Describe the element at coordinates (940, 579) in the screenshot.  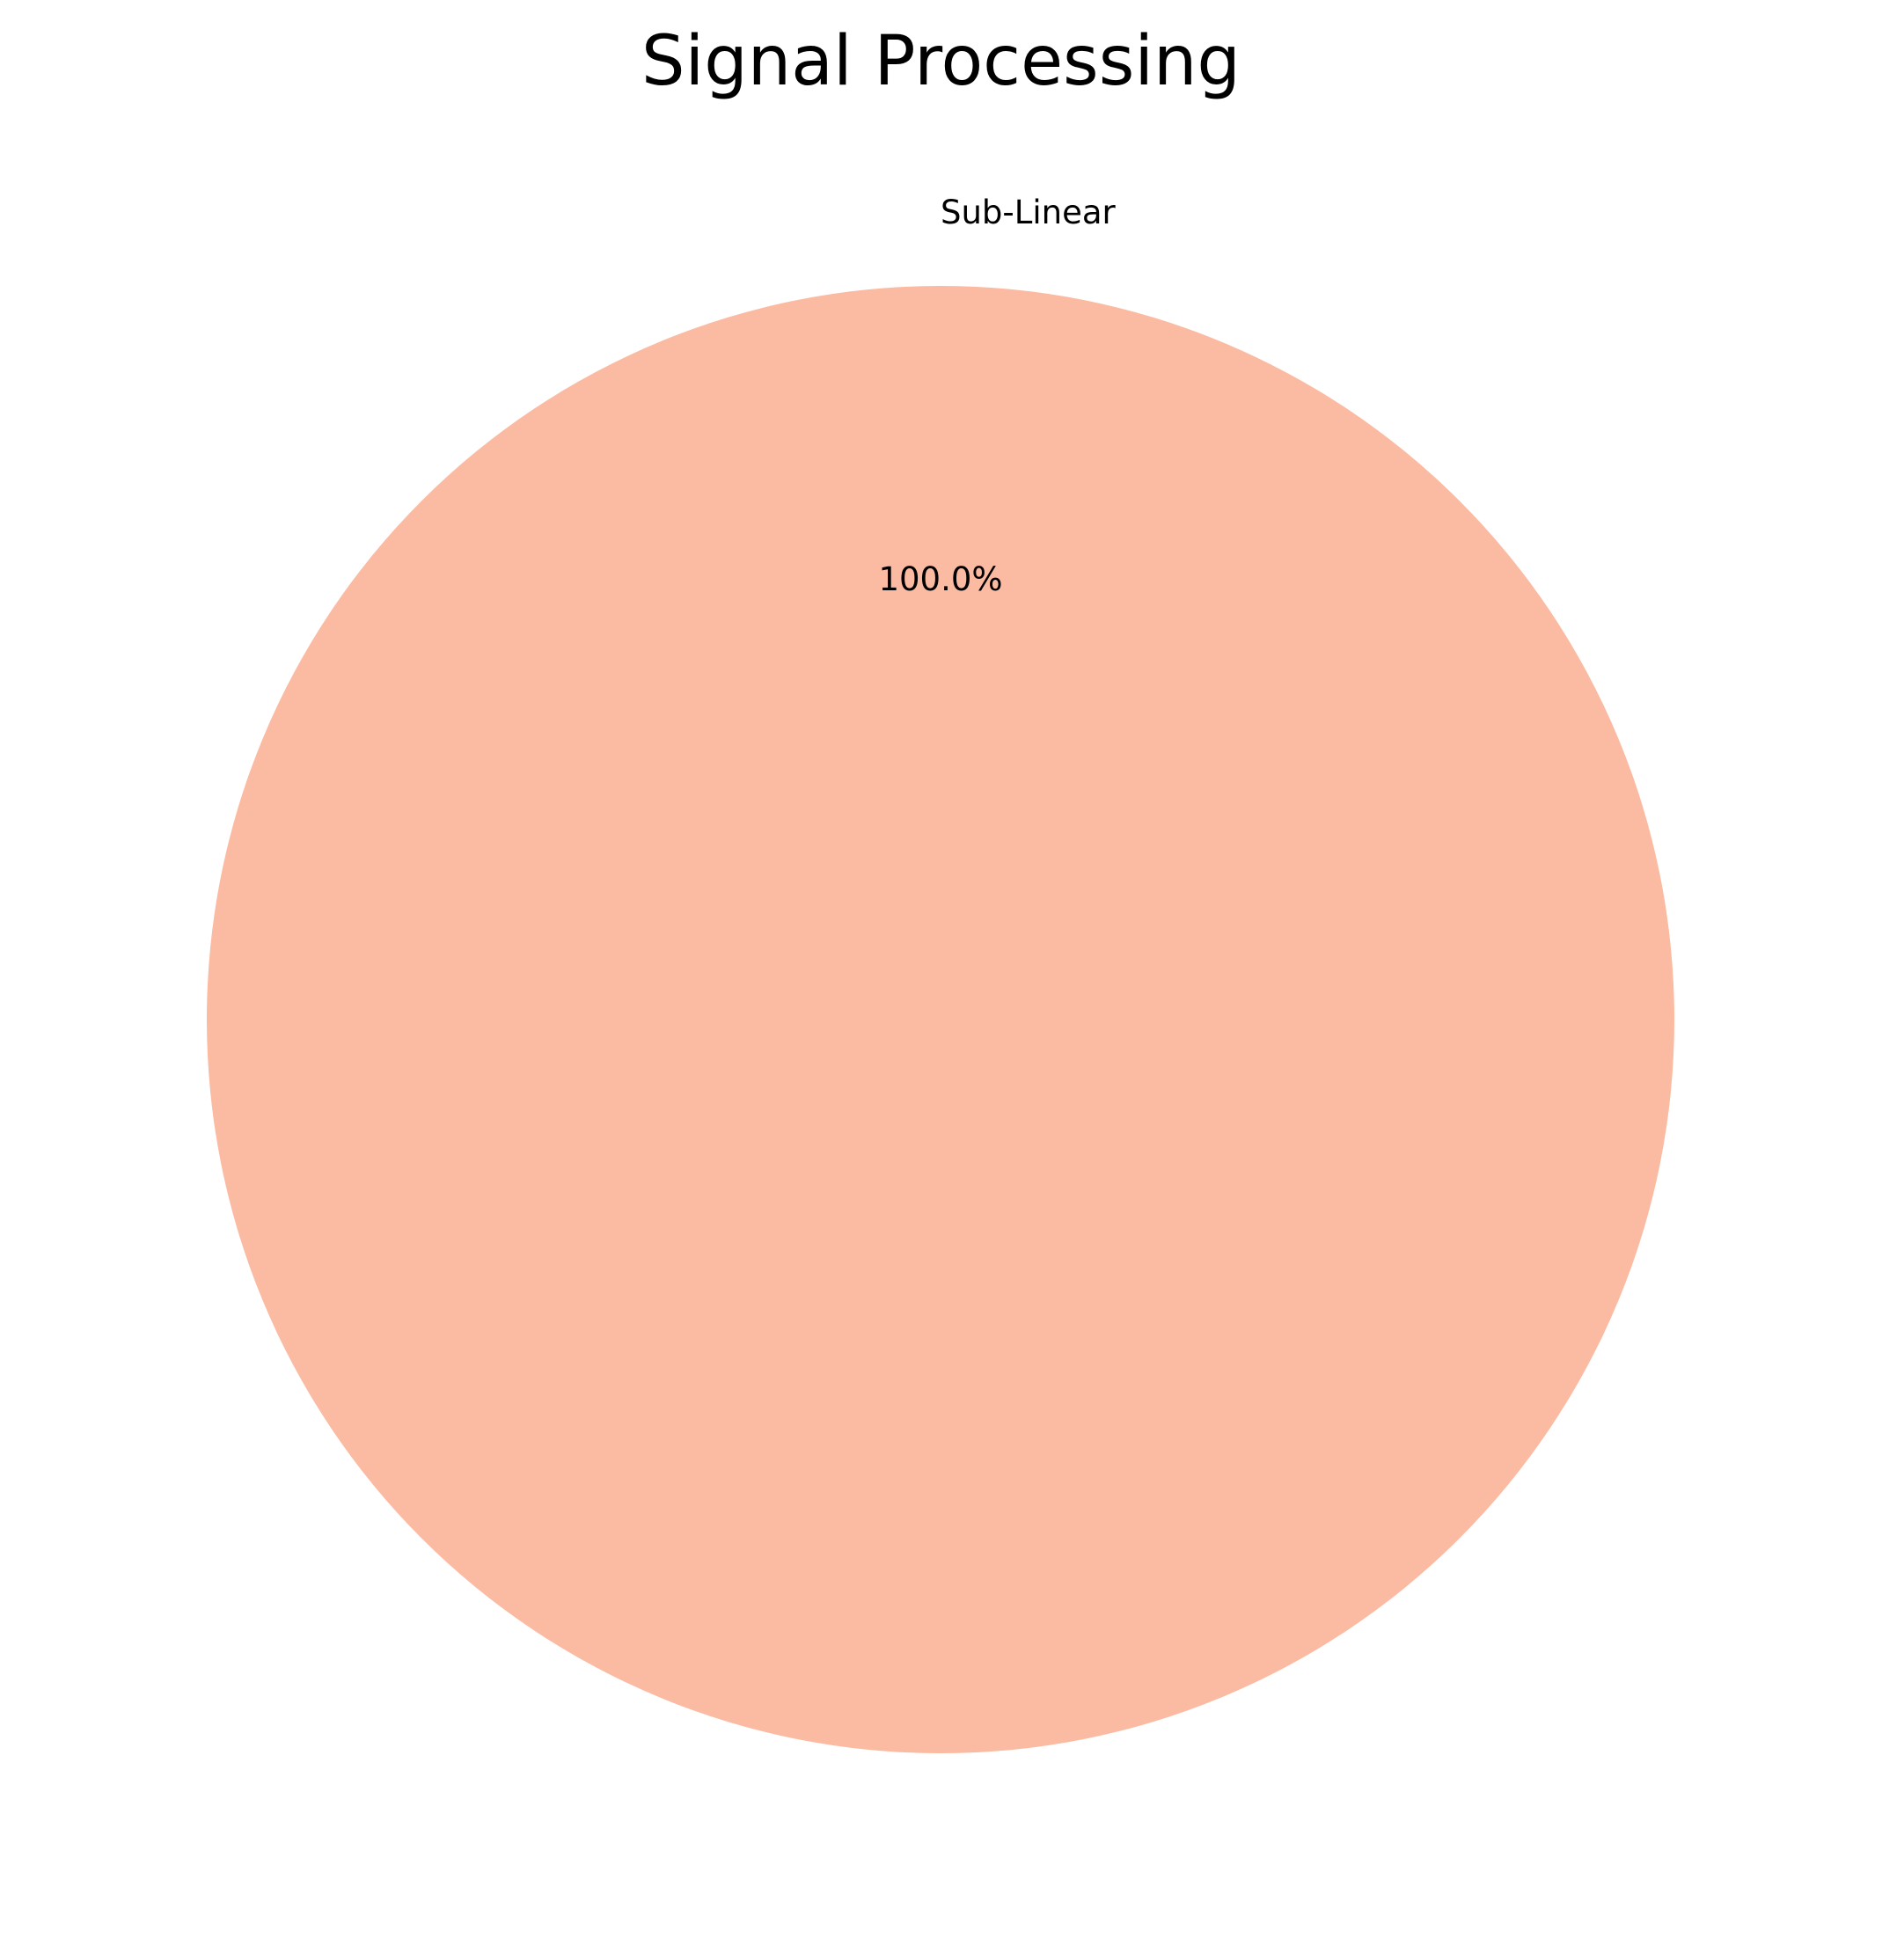
I see `pie-percent-label: 100.0%` at that location.